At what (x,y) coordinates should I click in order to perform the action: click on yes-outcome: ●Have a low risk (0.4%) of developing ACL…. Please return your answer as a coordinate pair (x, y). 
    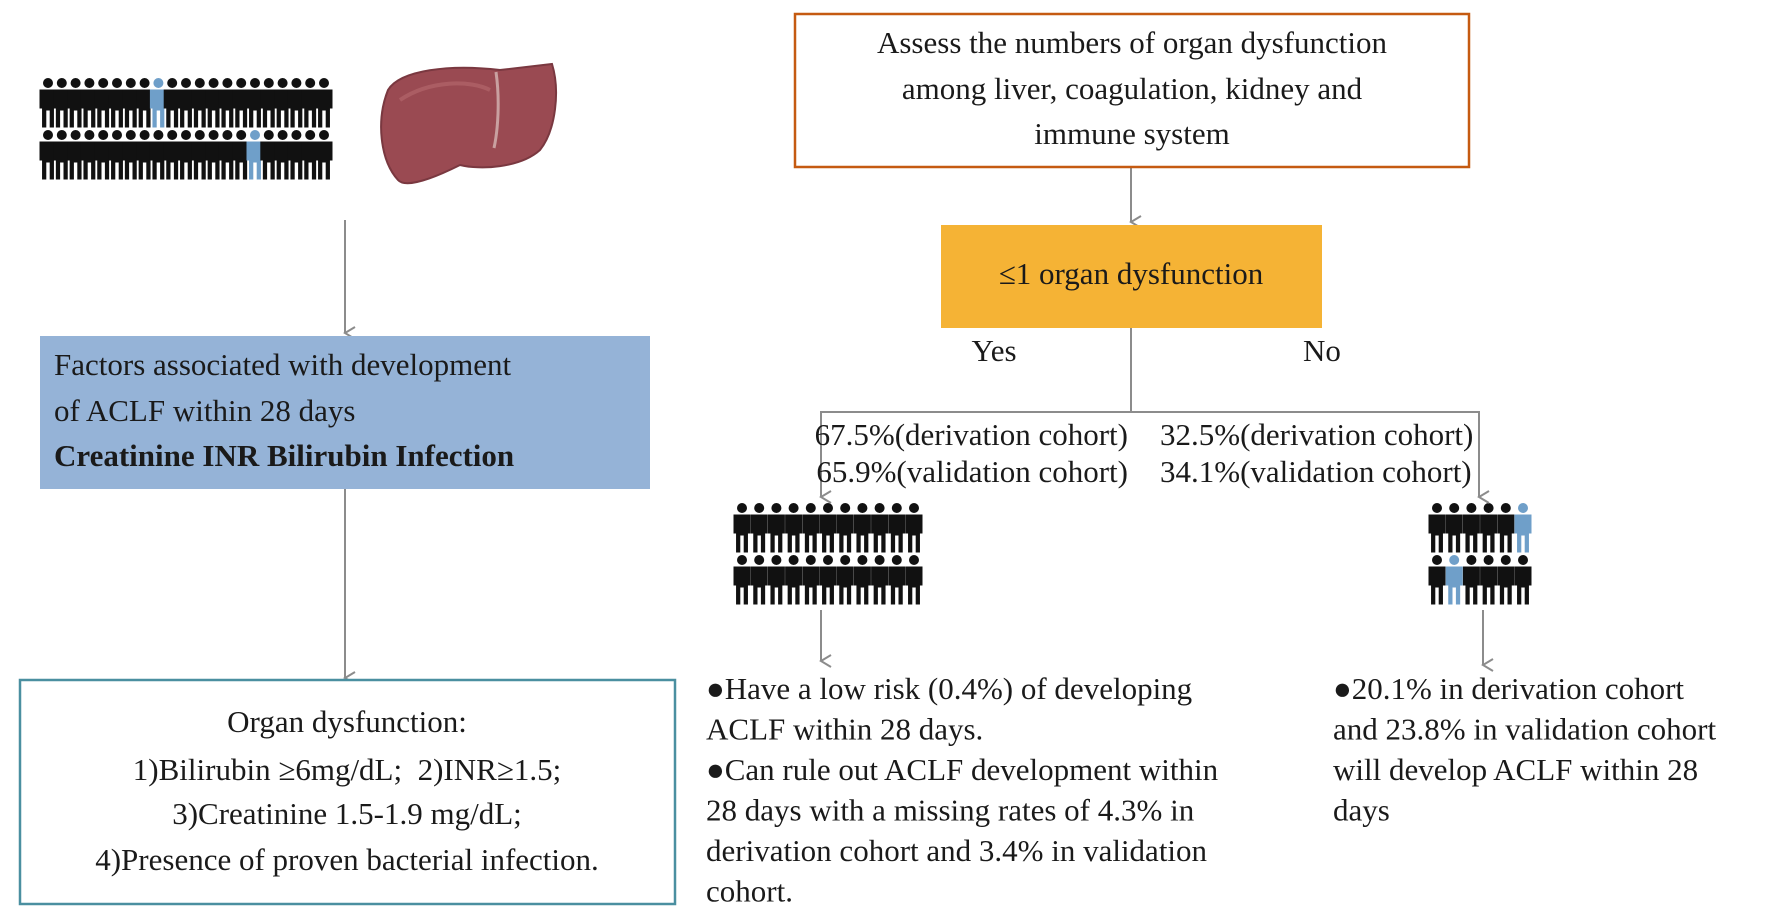
    Looking at the image, I should click on (962, 790).